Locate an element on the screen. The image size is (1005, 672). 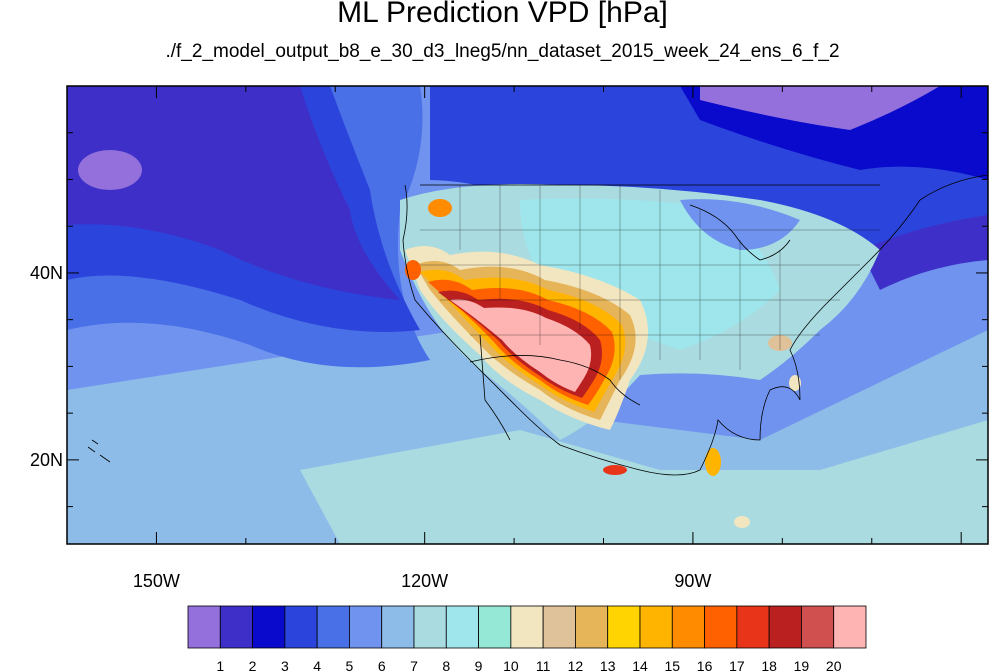
colorbar-label: 12 is located at coordinates (576, 665).